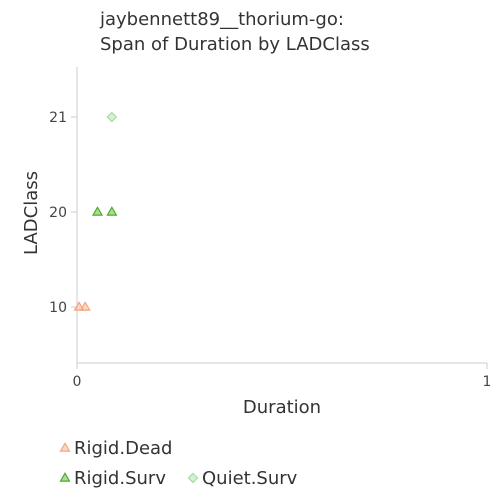 Image resolution: width=500 pixels, height=500 pixels. What do you see at coordinates (178, 463) in the screenshot?
I see `legend: Rigid.Dead Rigid.Surv Quiet.Surv` at bounding box center [178, 463].